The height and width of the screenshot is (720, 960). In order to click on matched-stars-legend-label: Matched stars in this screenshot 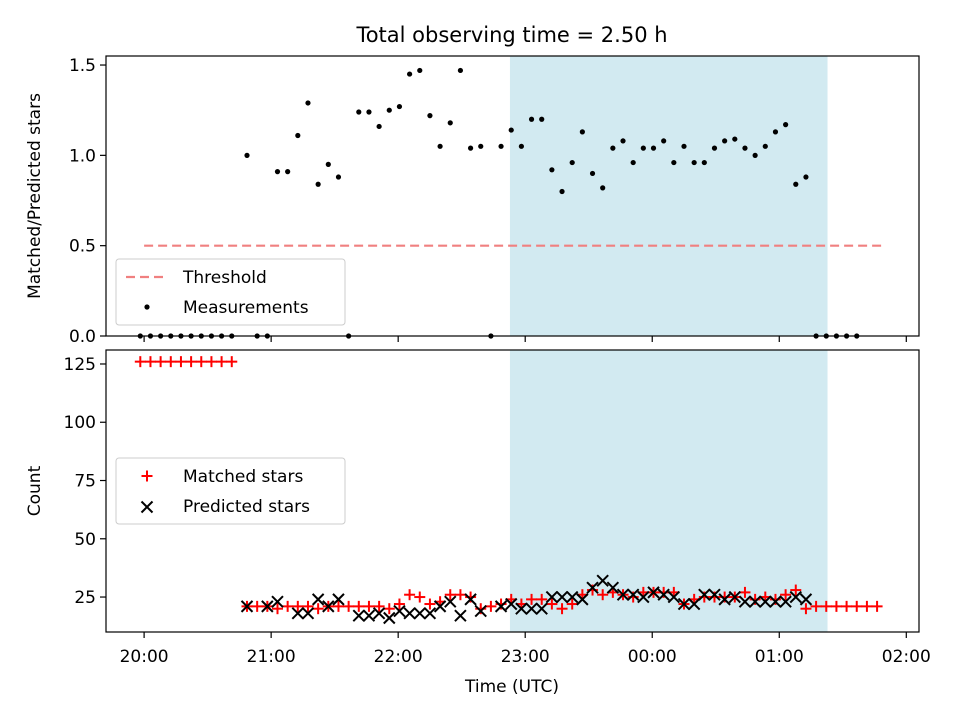, I will do `click(243, 477)`.